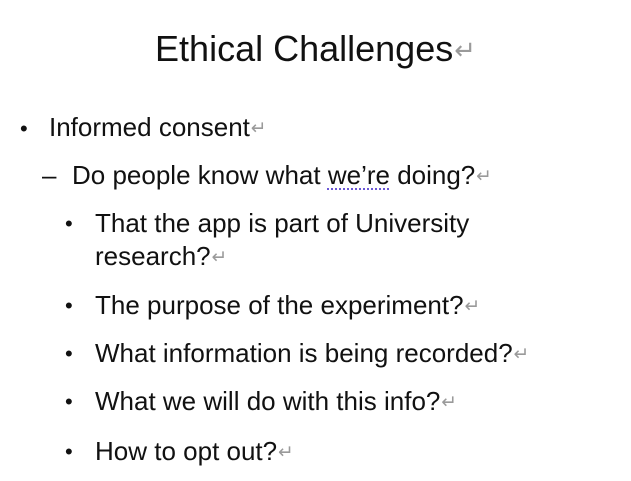 The width and height of the screenshot is (631, 481). I want to click on subbullet-text-start: Do people know what, so click(200, 175).